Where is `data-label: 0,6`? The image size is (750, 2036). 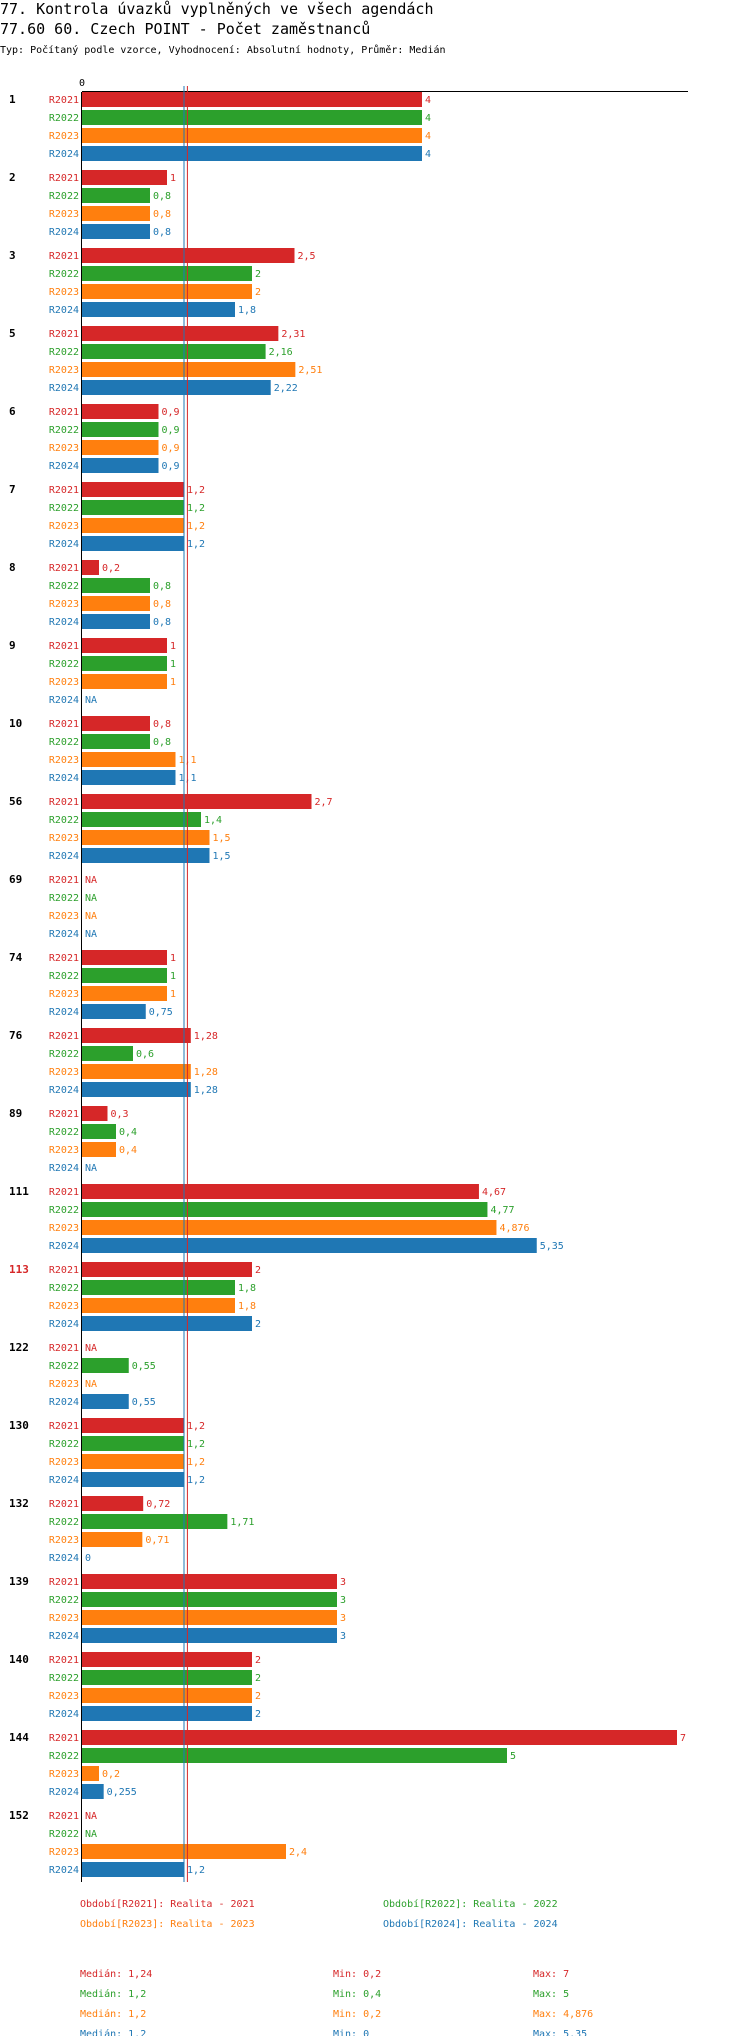
data-label: 0,6 is located at coordinates (145, 1054).